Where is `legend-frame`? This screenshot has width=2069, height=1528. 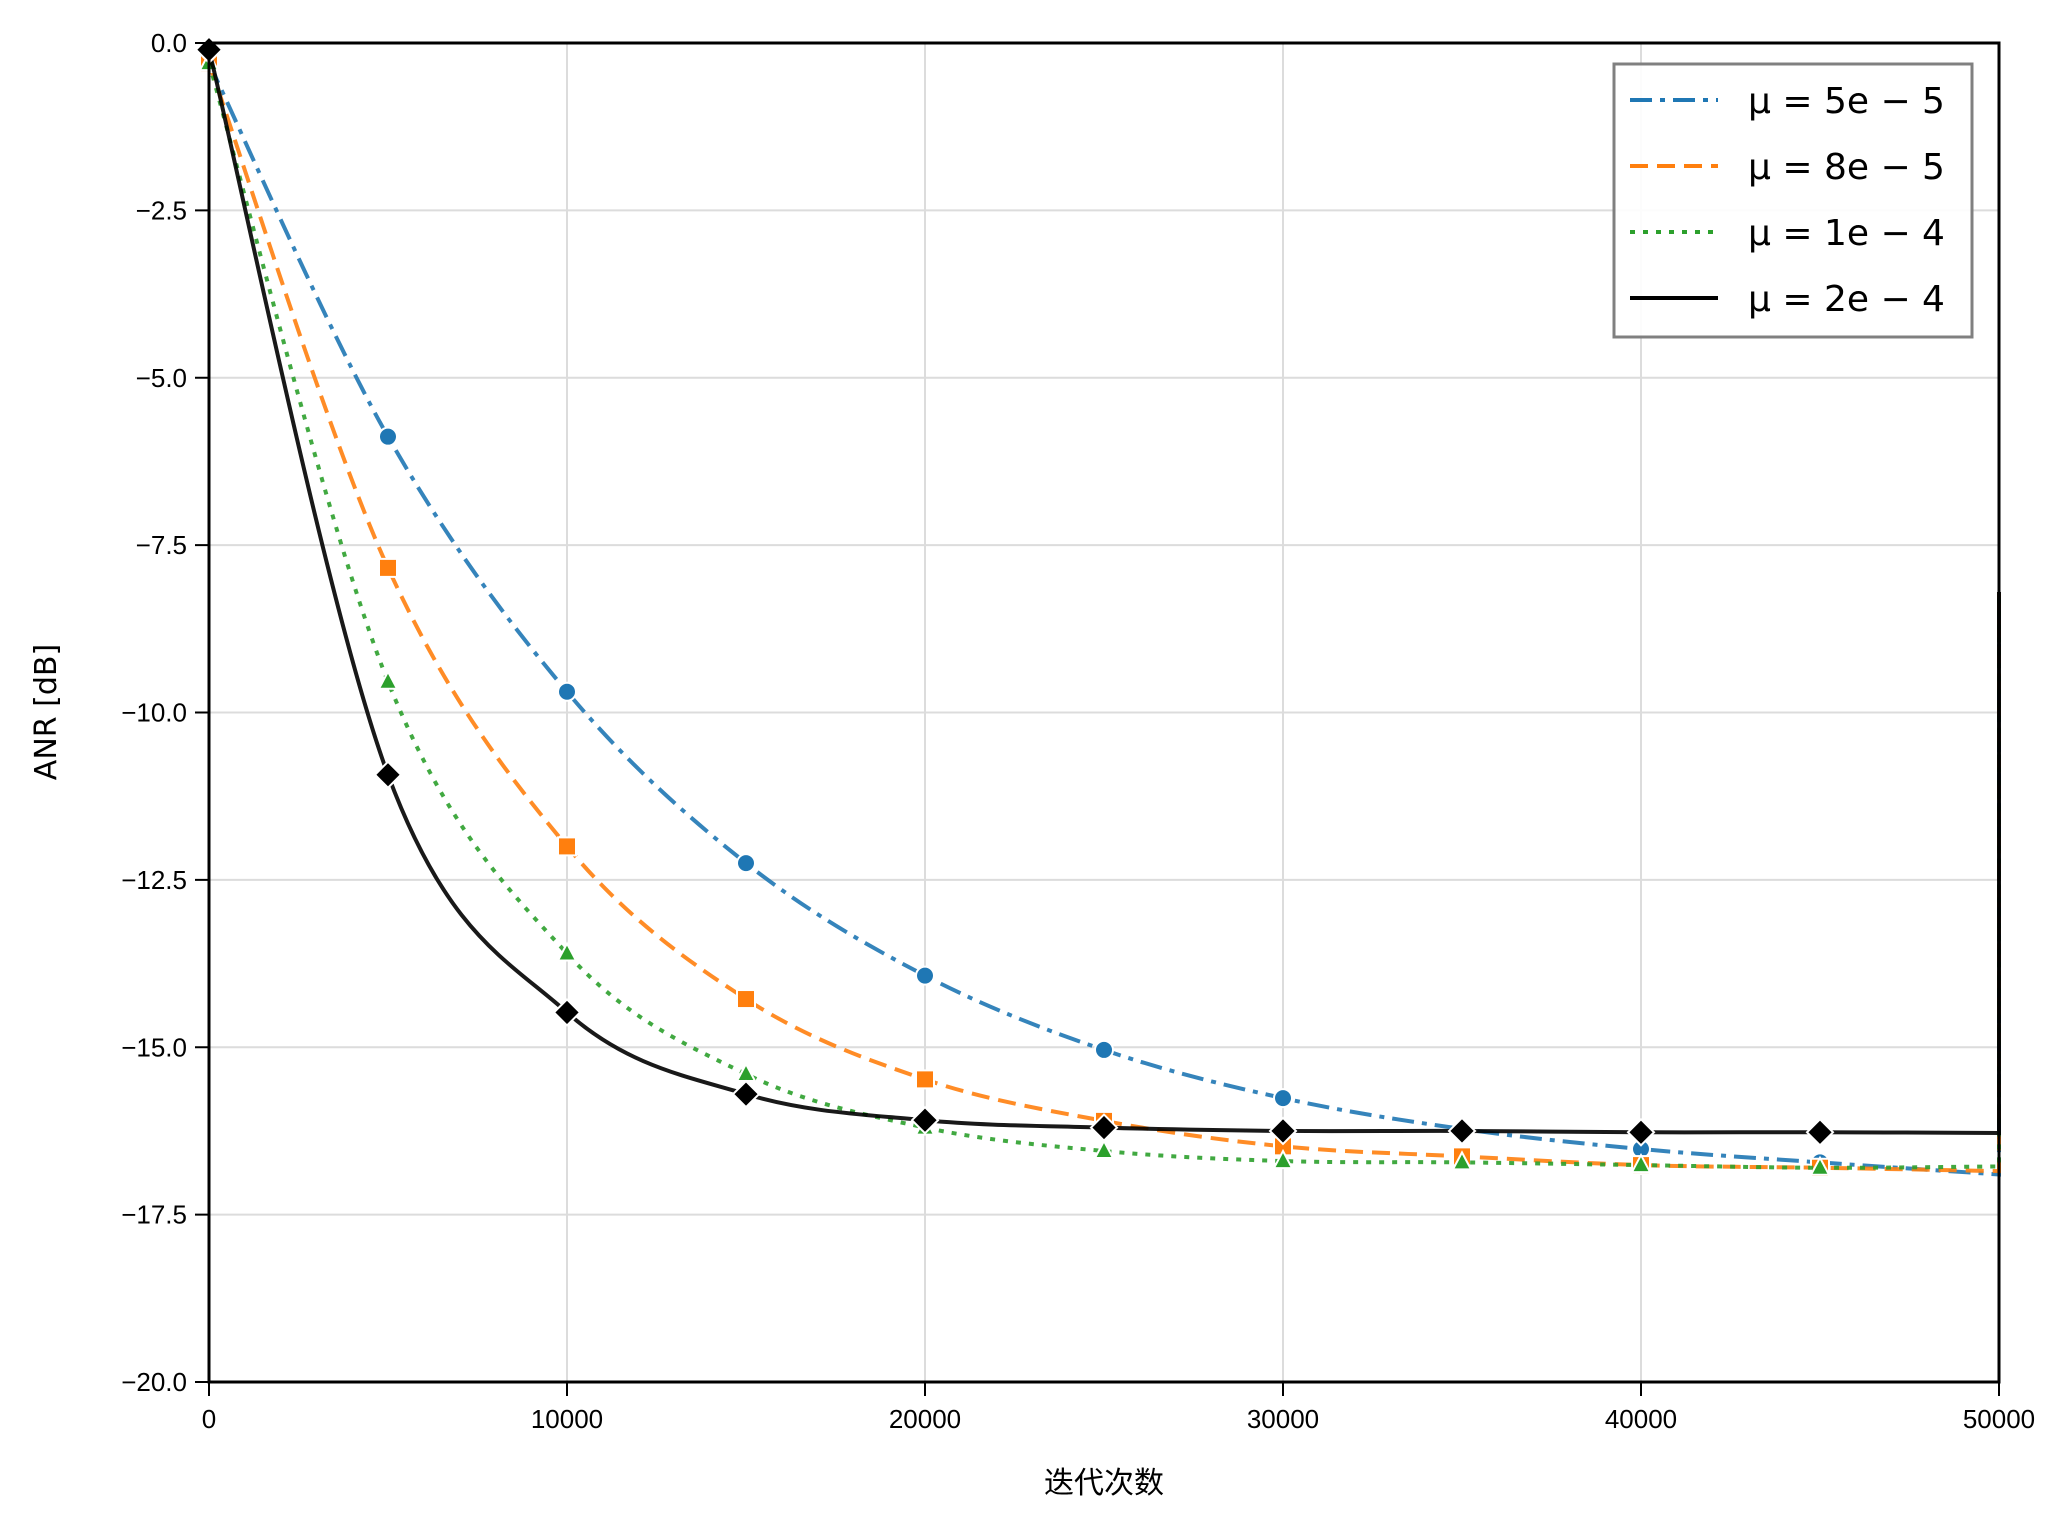
legend-frame is located at coordinates (1793, 200).